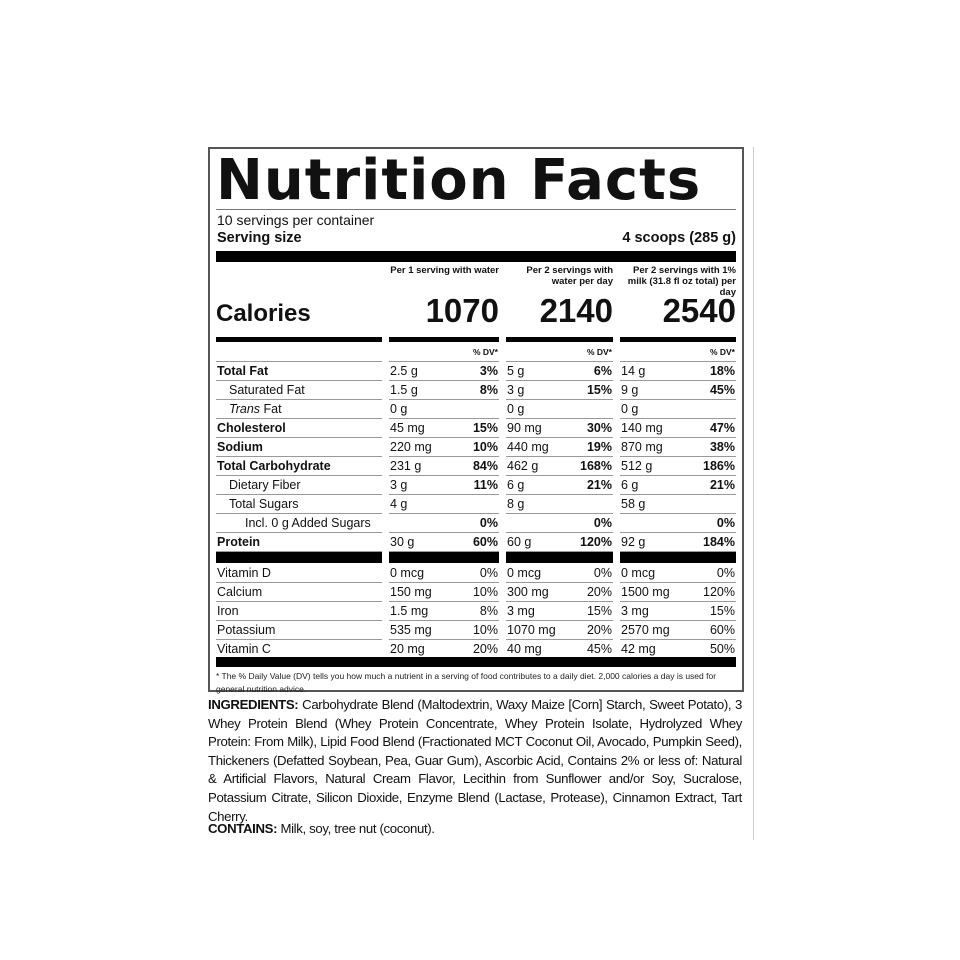  What do you see at coordinates (630, 390) in the screenshot?
I see `amount: 9 g` at bounding box center [630, 390].